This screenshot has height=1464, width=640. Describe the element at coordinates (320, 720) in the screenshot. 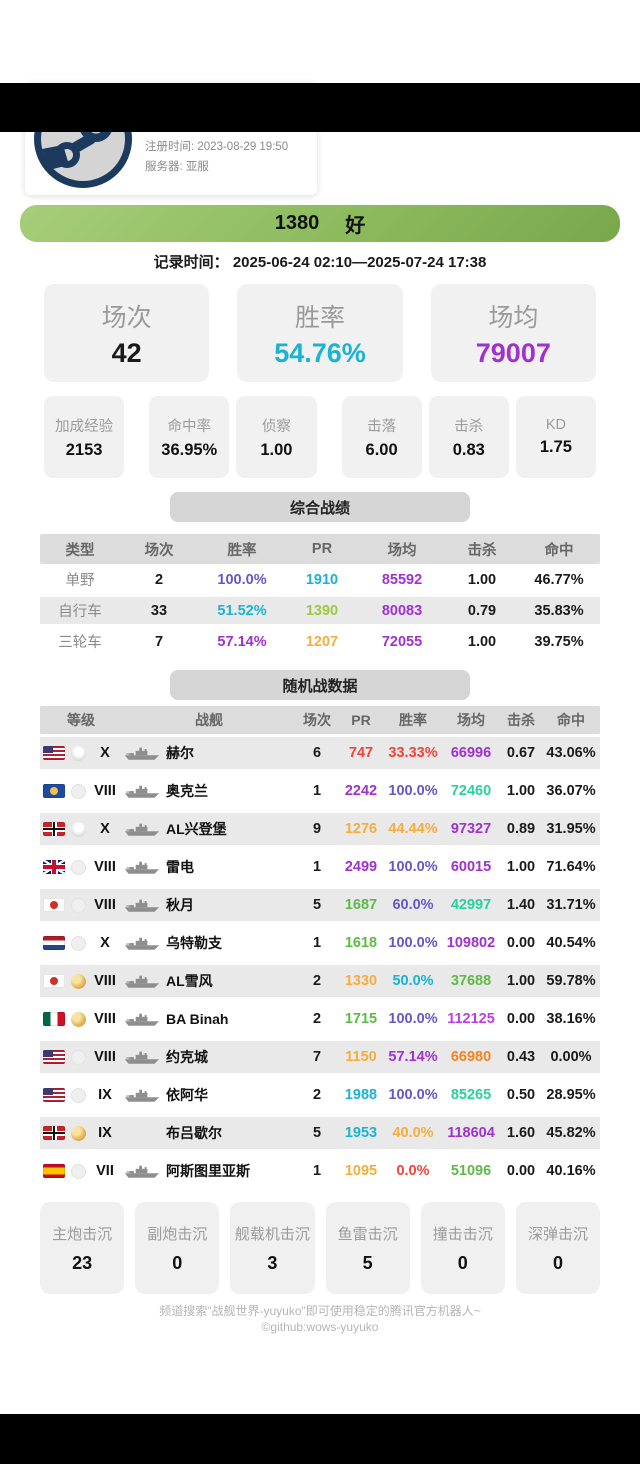

I see `ship-table-header: 等级 战舰 场次 PR 胜率 场均 击杀 命中` at that location.